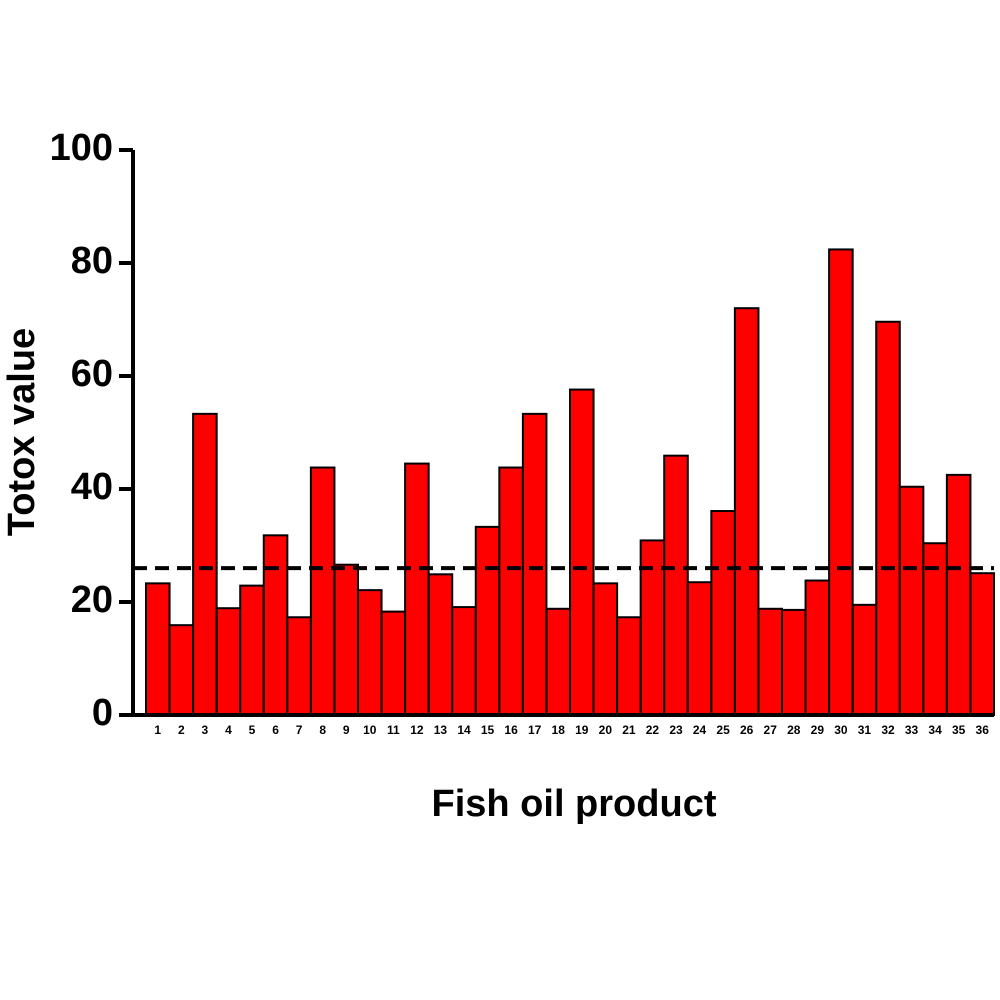 The image size is (1000, 1000). Describe the element at coordinates (22, 432) in the screenshot. I see `y-axis-title: Totox value` at that location.